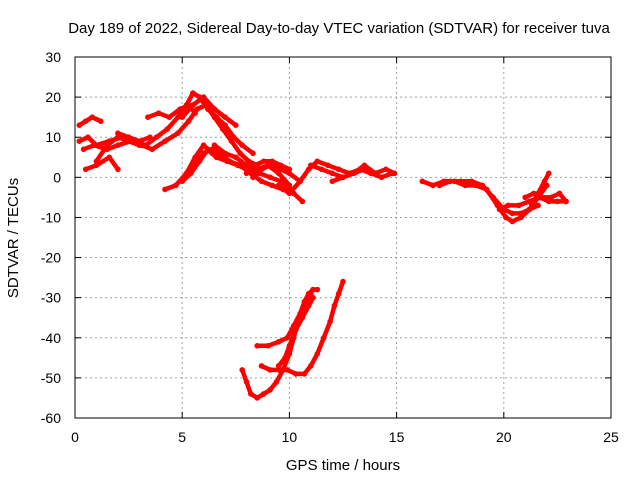  What do you see at coordinates (51, 258) in the screenshot?
I see `y-tick-label: -20` at bounding box center [51, 258].